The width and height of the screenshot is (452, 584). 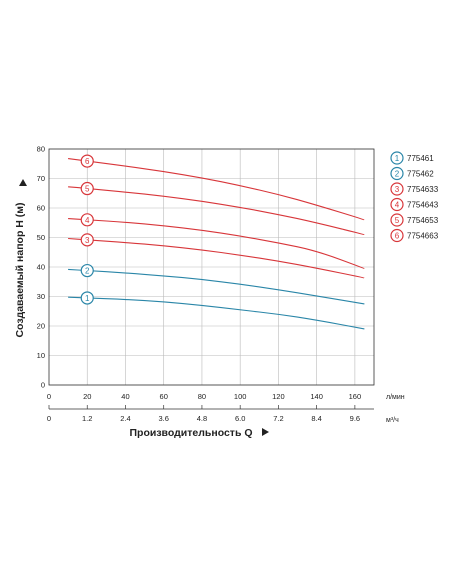 I want to click on x-tick-labels-secondary: 0 1.2 2.4 3.6 4.8 6.0 7.2 8.4 9.6, so click(x=210, y=414).